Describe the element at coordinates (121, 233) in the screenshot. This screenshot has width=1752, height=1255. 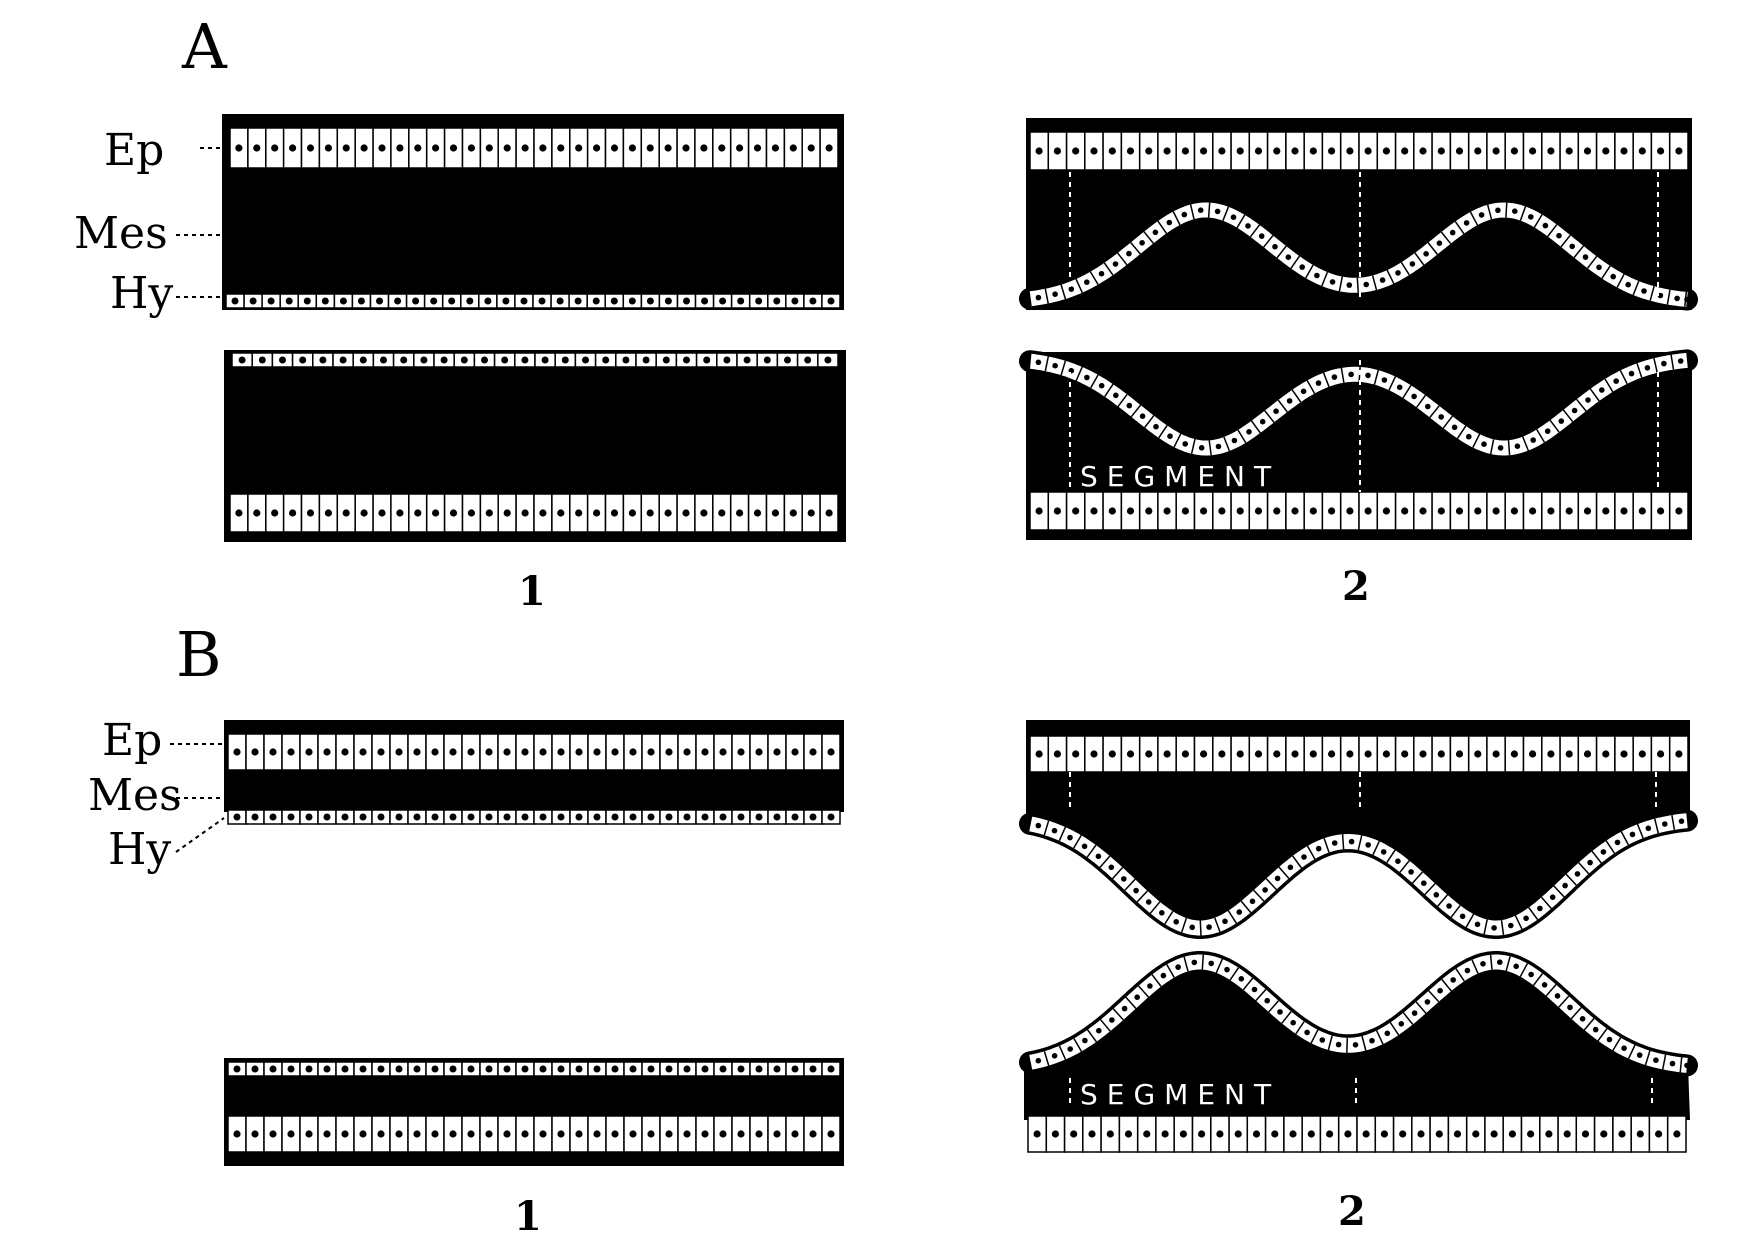
I see `label-mes-a: Mes` at that location.